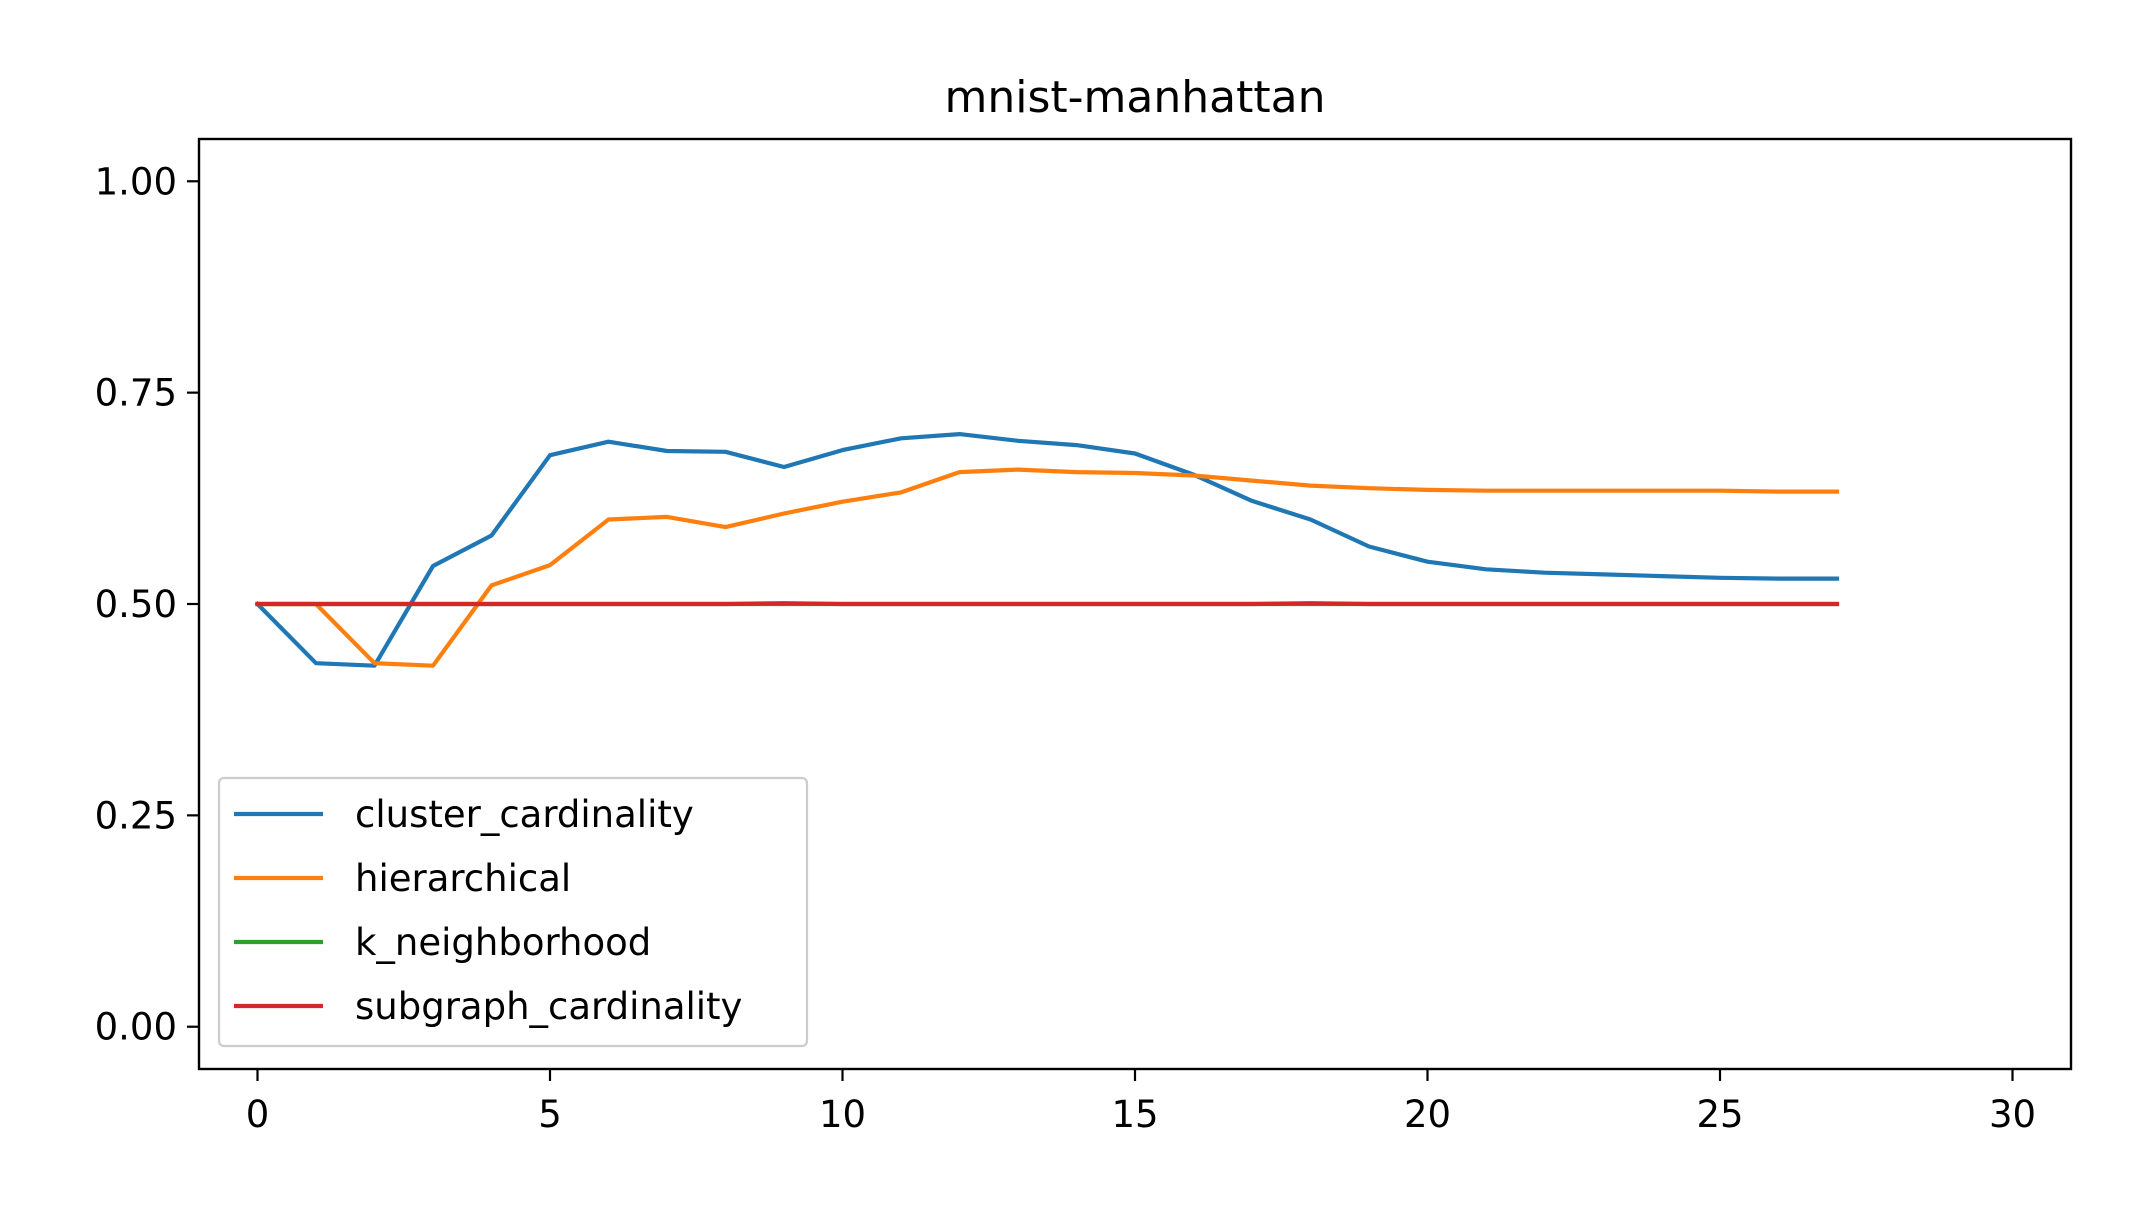 The width and height of the screenshot is (2131, 1212). Describe the element at coordinates (1134, 1114) in the screenshot. I see `x-tick-label: 15` at that location.